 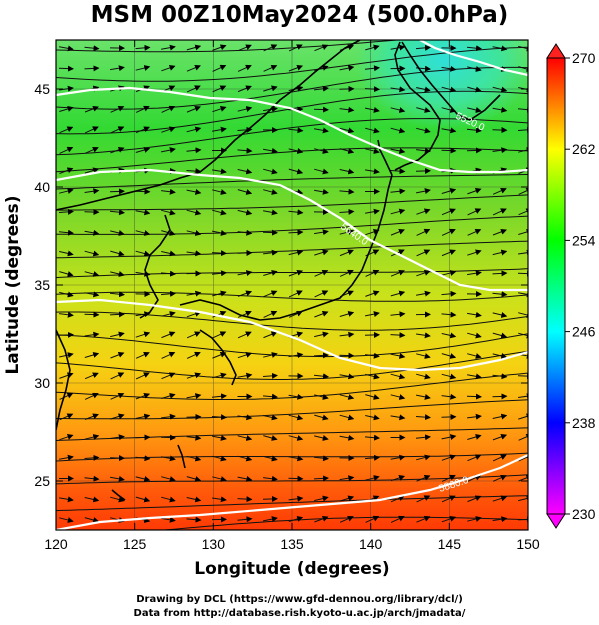 I want to click on streamline, so click(x=292, y=296).